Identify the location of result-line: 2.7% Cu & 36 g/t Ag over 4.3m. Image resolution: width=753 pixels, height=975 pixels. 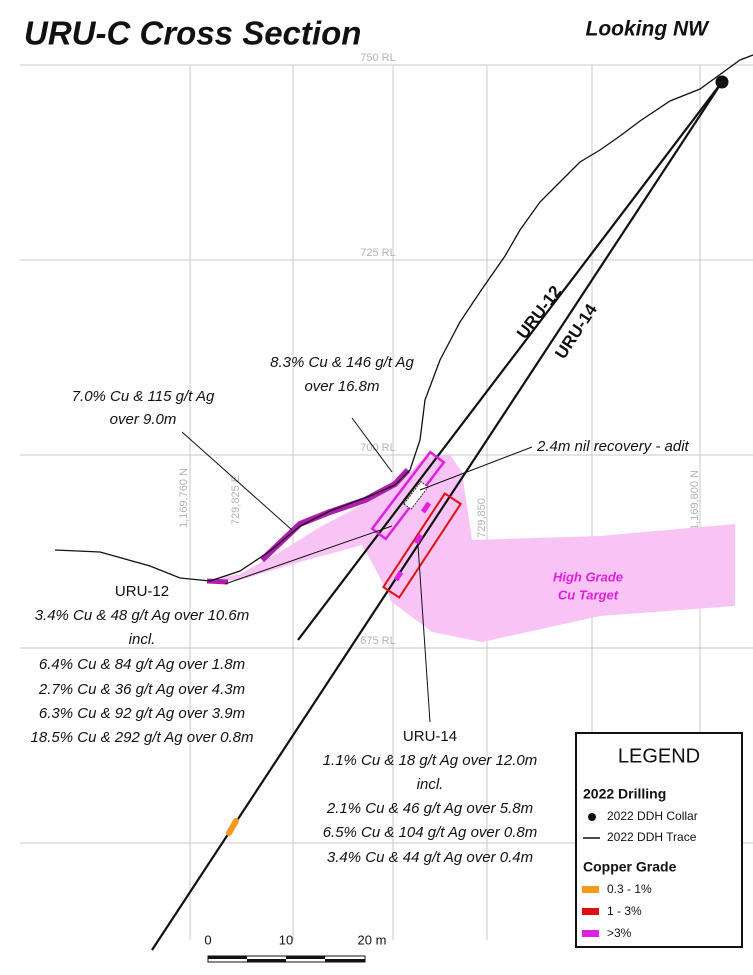
(141, 689).